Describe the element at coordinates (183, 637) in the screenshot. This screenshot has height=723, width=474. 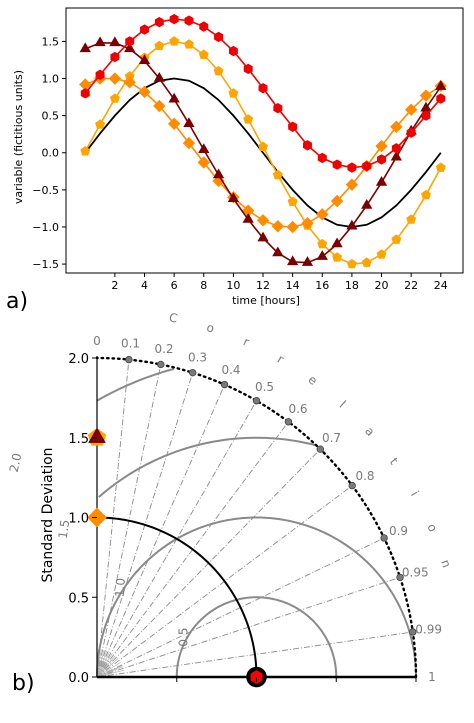
I see `rms-contour-label: 0.5` at that location.